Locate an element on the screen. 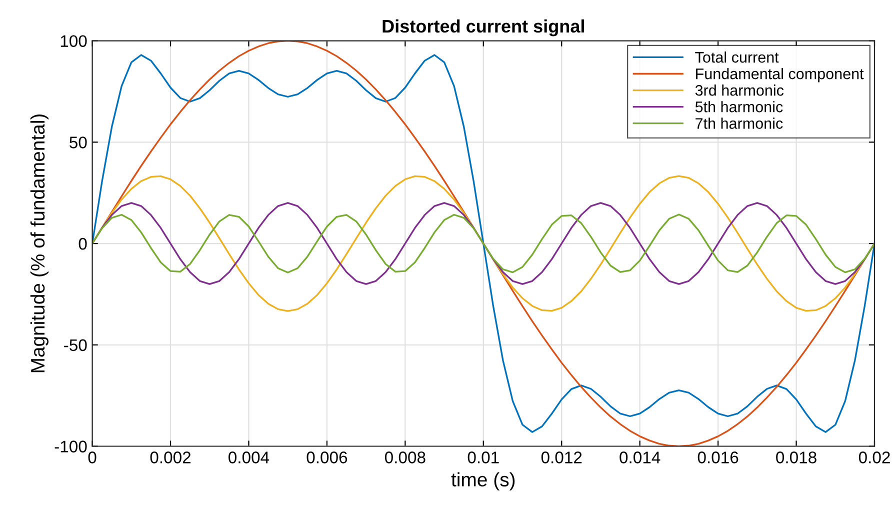  legend-label: Fundamental component is located at coordinates (780, 75).